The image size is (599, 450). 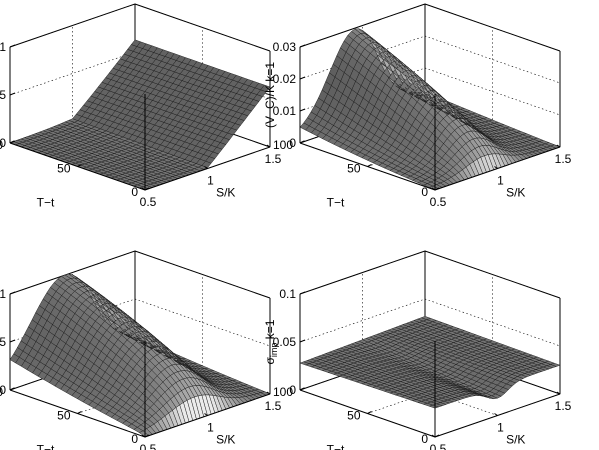 What do you see at coordinates (265, 88) in the screenshot?
I see `surface-patch` at bounding box center [265, 88].